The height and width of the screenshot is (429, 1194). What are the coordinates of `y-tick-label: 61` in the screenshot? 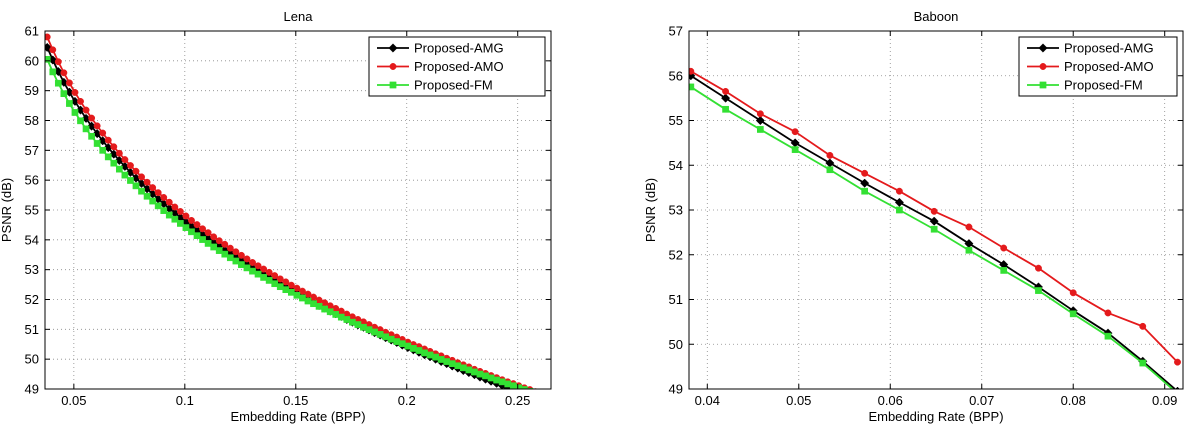 It's located at (32, 31).